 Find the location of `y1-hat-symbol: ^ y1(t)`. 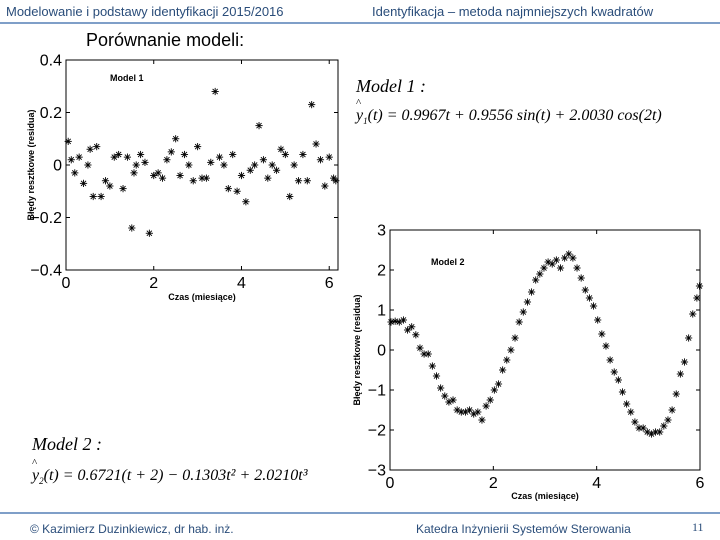

y1-hat-symbol: ^ y1(t) is located at coordinates (369, 112).